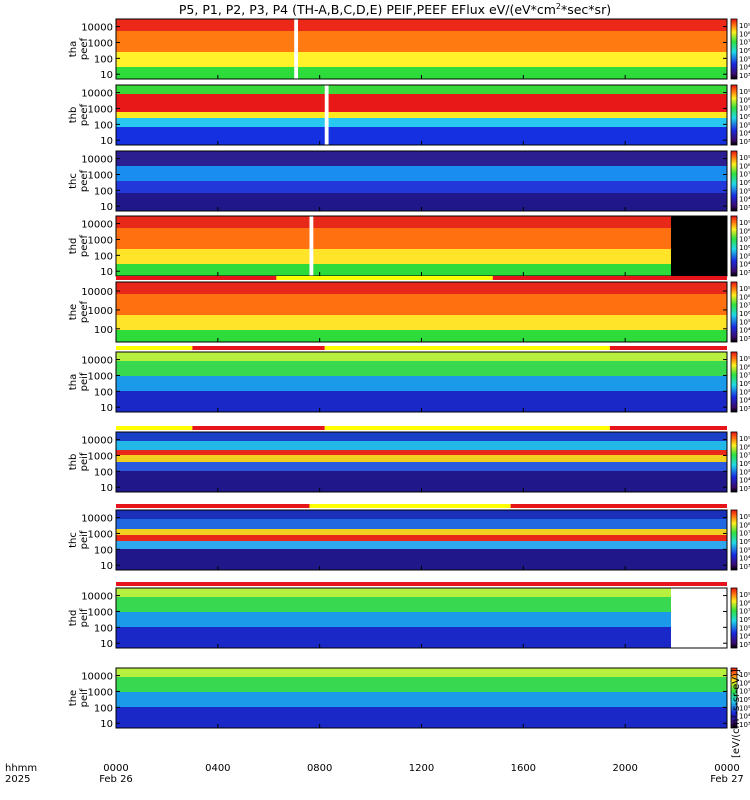 This screenshot has height=800, width=750. Describe the element at coordinates (79, 539) in the screenshot. I see `panel-ylabel: thcpeif` at that location.